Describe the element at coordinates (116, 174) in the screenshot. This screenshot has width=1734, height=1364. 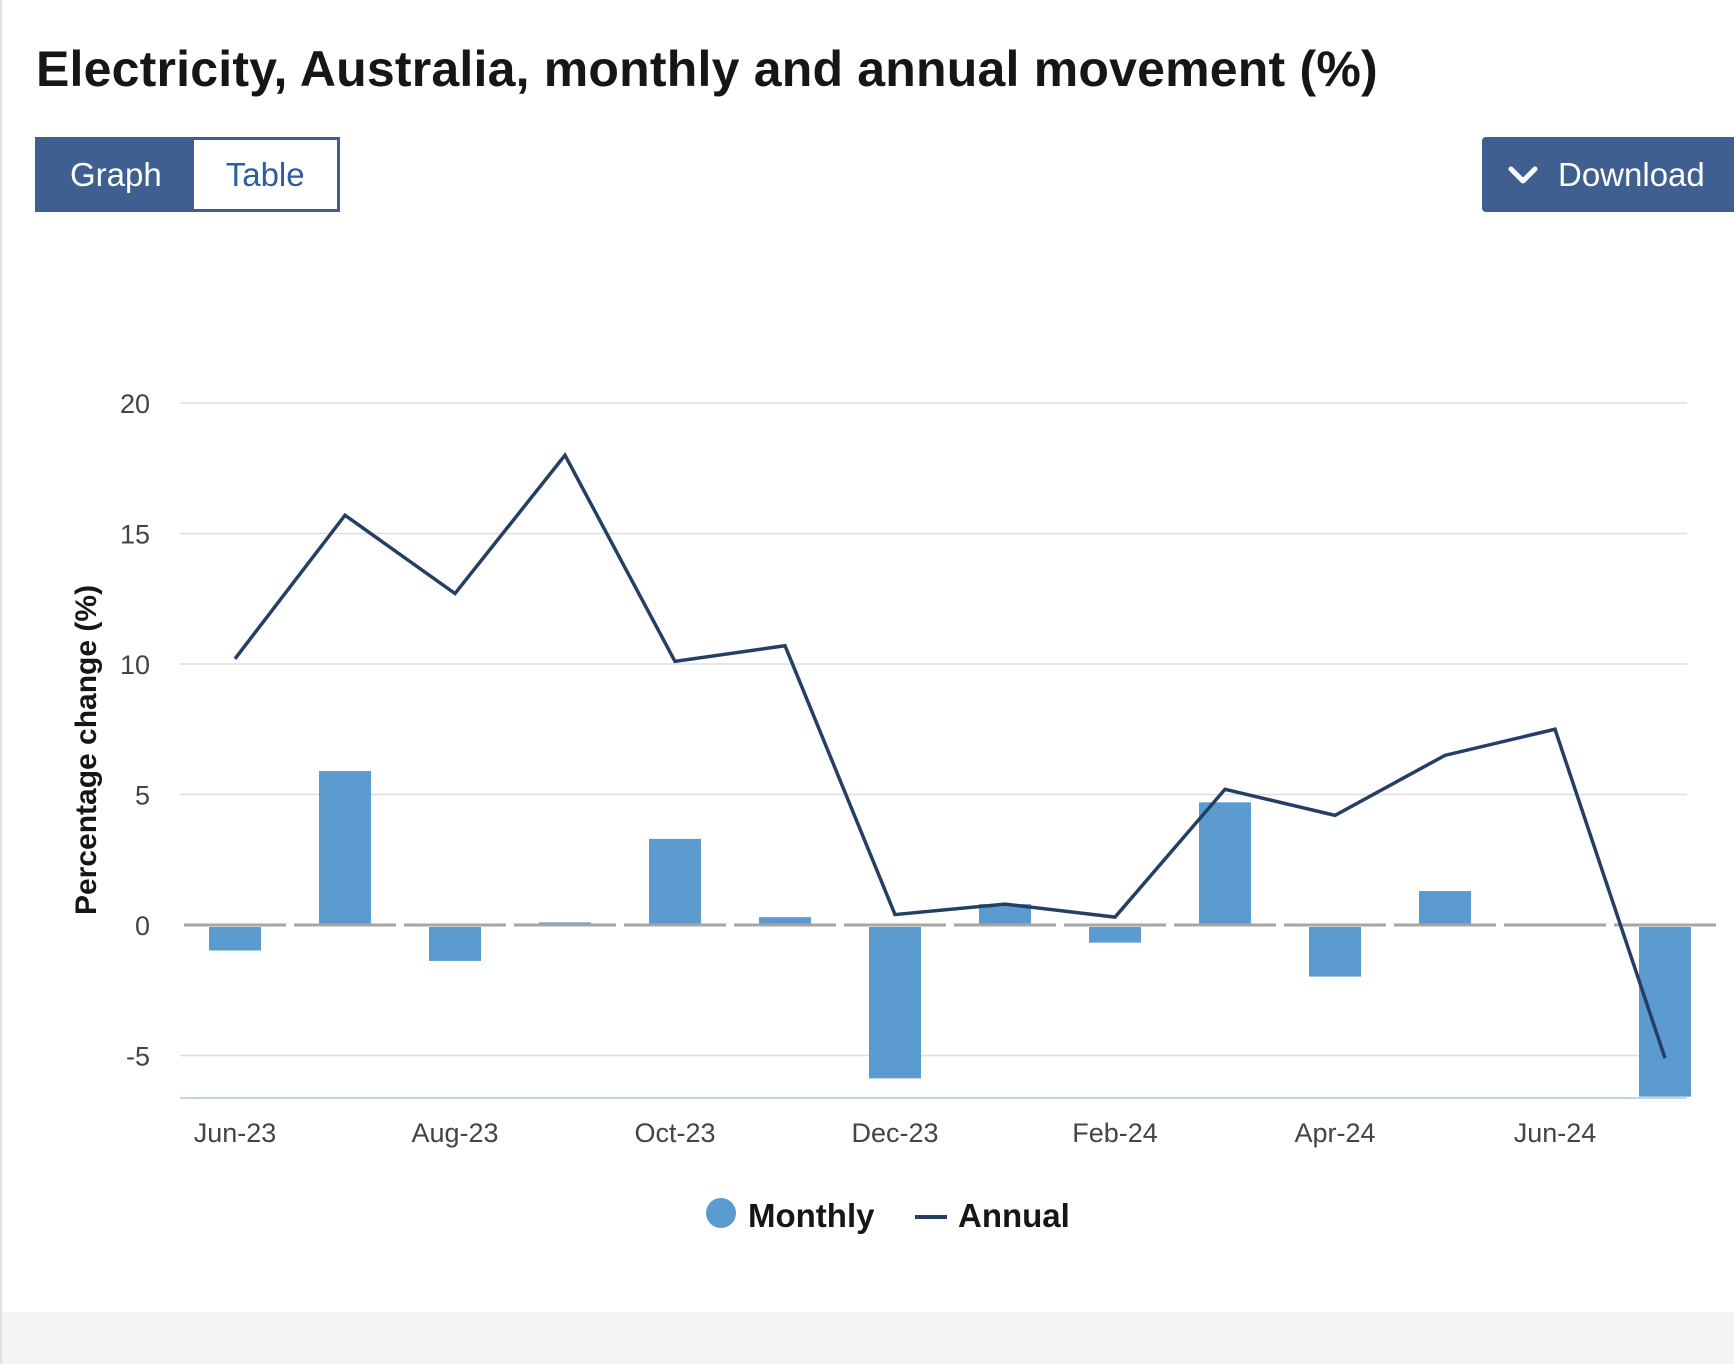
I see `graph-tab-button: Graph` at that location.